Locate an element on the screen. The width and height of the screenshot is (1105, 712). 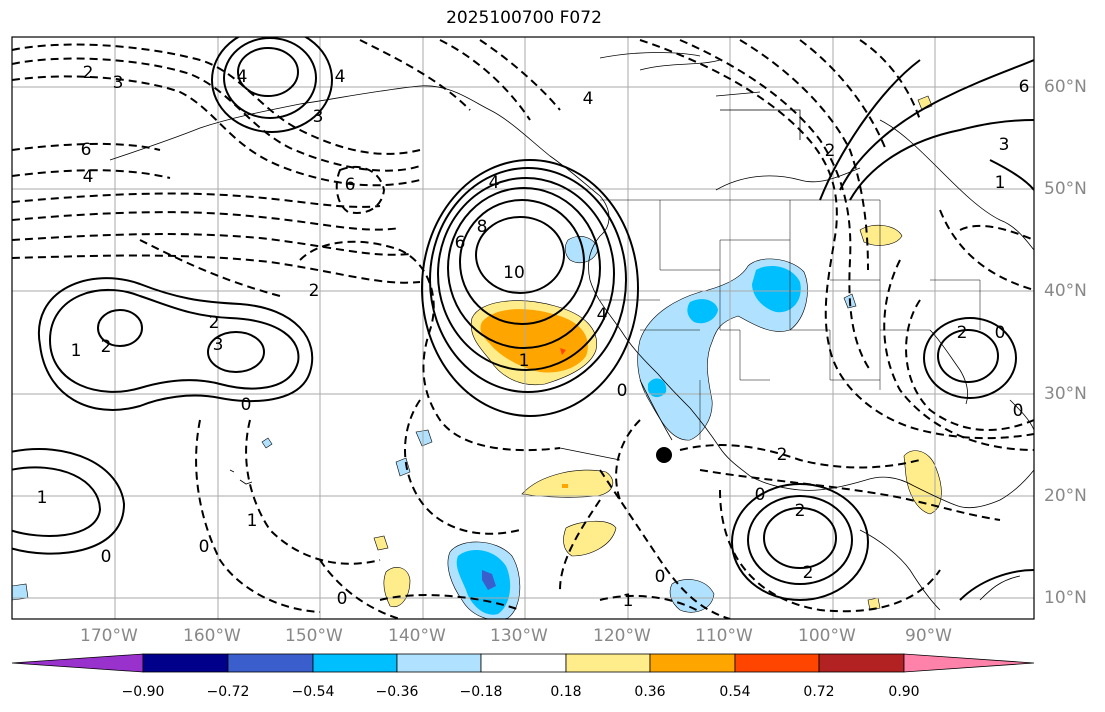
colorbar-tick: 0.90 is located at coordinates (904, 692).